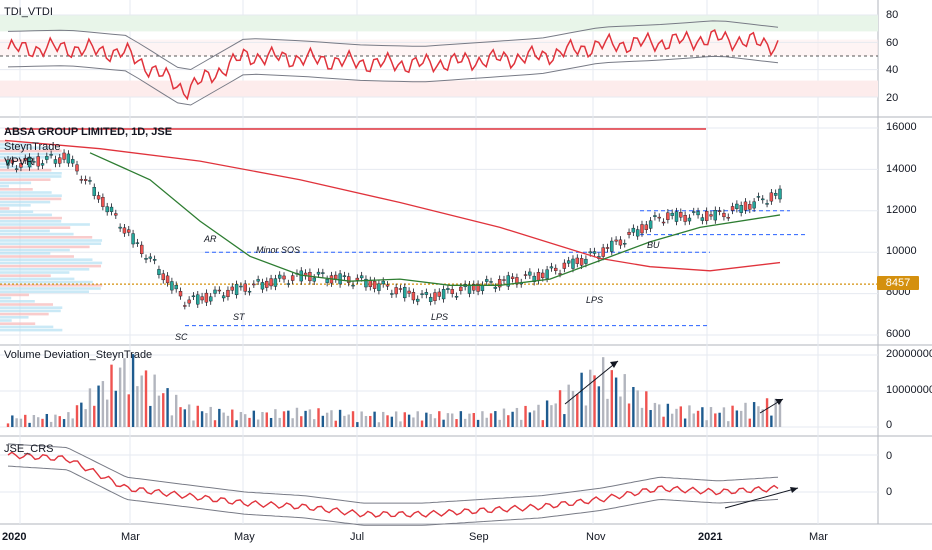 The height and width of the screenshot is (550, 932). Describe the element at coordinates (439, 88) in the screenshot. I see `tdi-lower-zone` at that location.